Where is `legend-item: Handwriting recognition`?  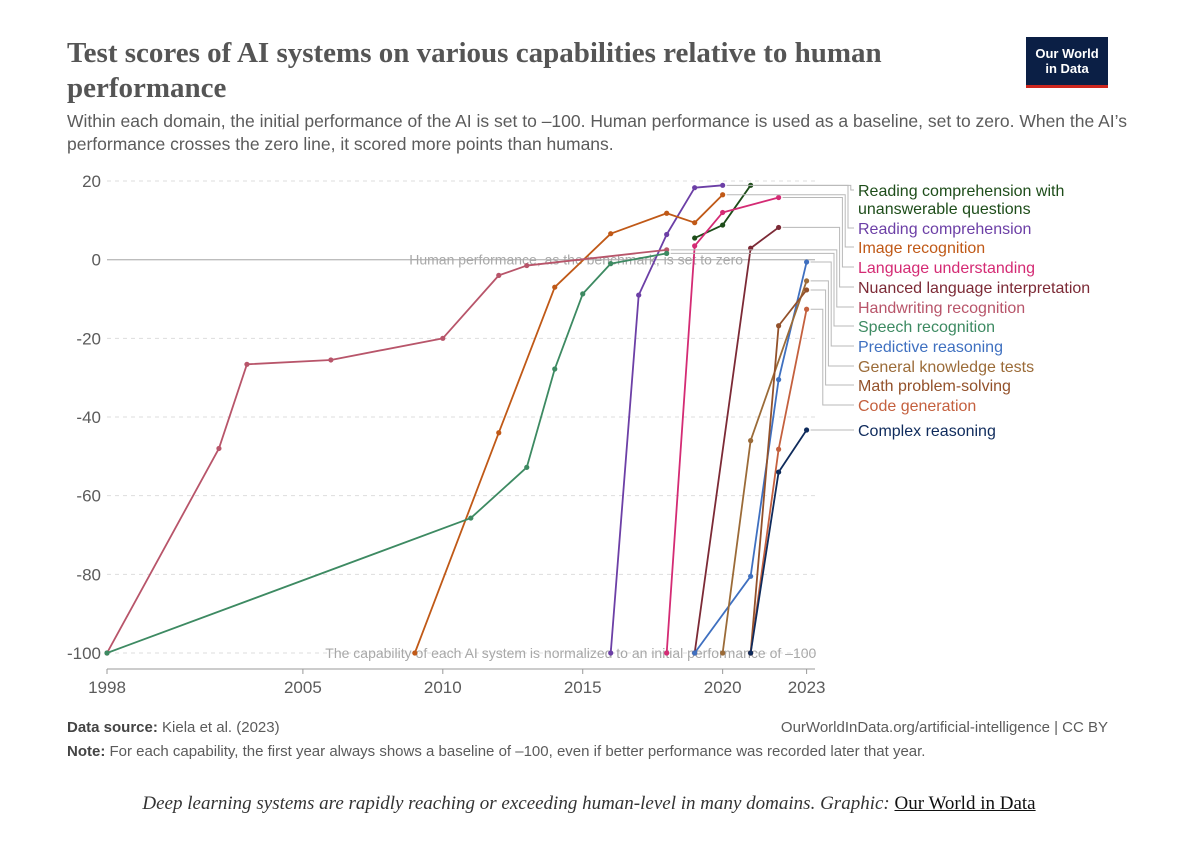
legend-item: Handwriting recognition is located at coordinates (847, 283).